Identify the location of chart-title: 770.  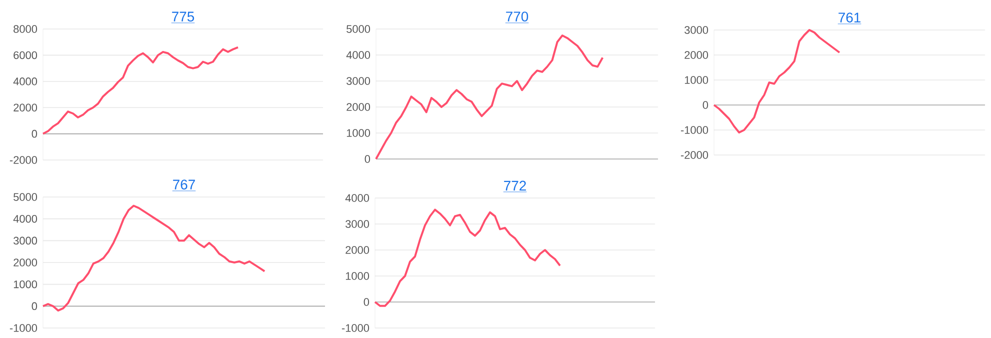
(517, 17).